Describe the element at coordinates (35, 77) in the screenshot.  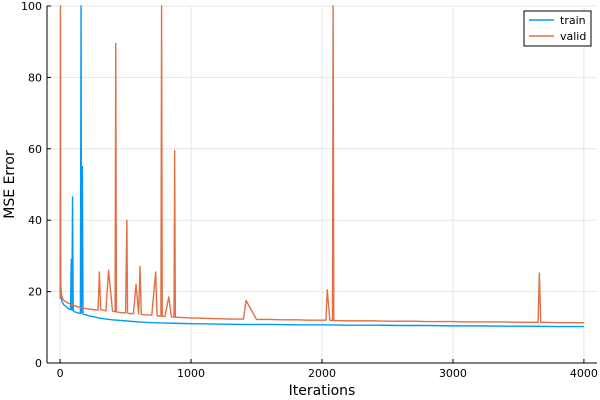
I see `y-tick-label: 80` at that location.